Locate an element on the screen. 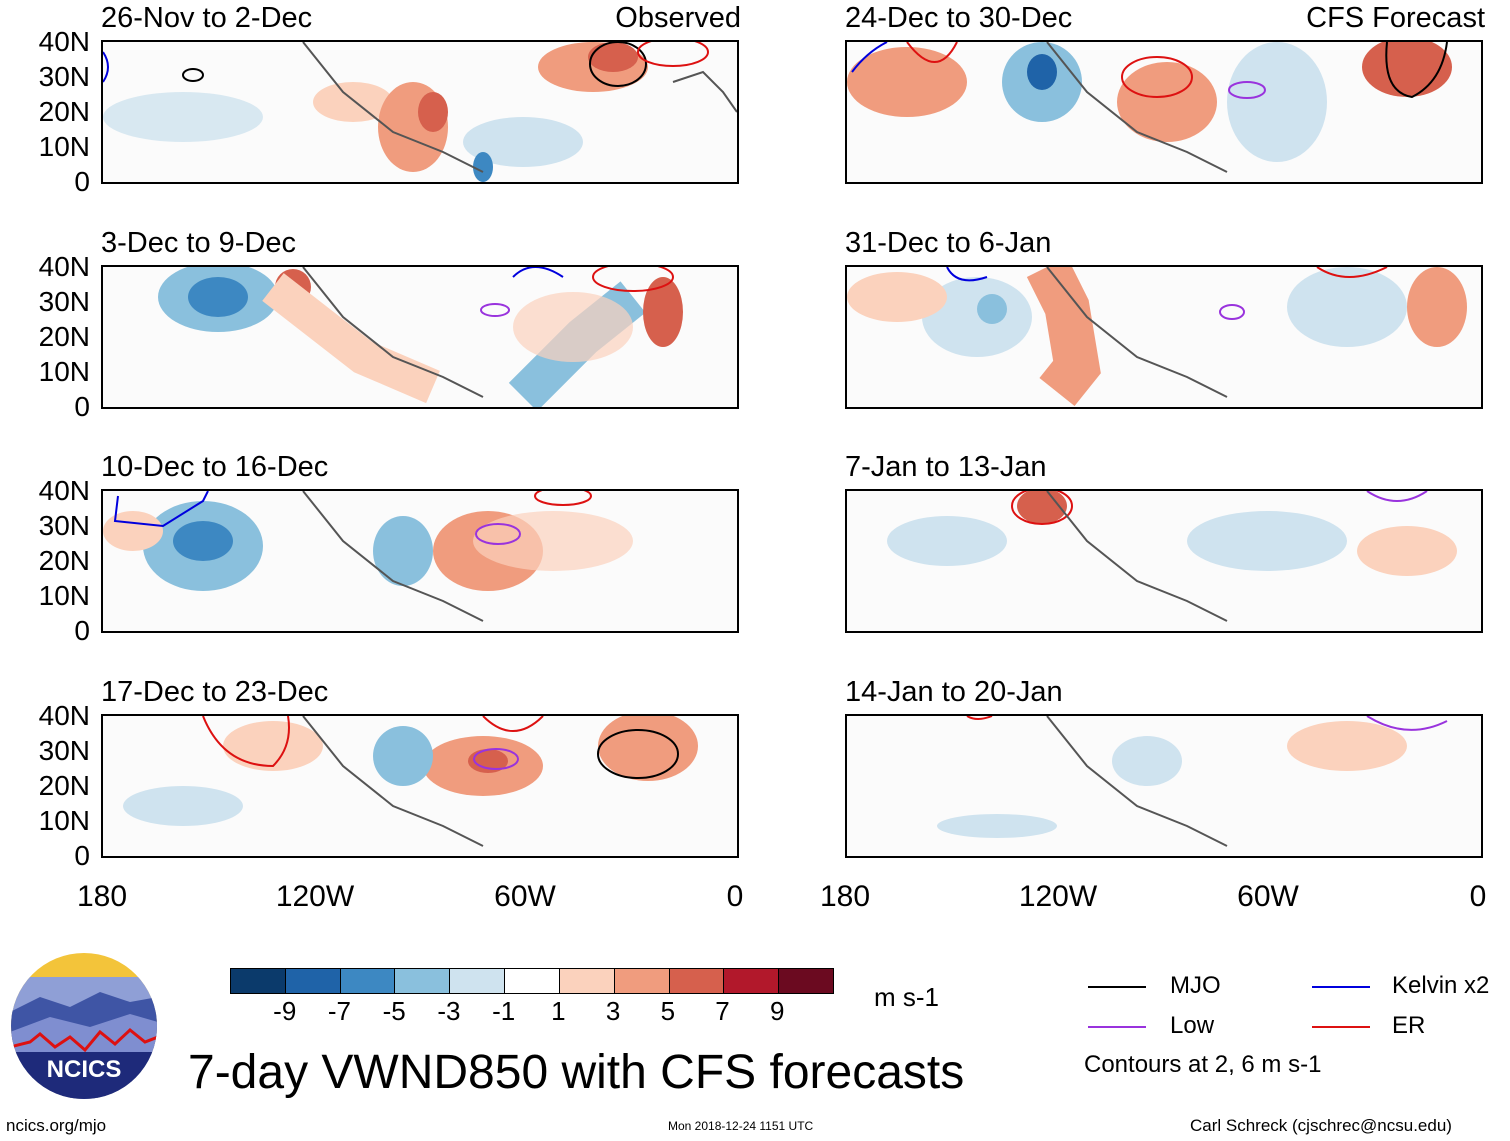  logo-text: NCICS is located at coordinates (84, 1069).